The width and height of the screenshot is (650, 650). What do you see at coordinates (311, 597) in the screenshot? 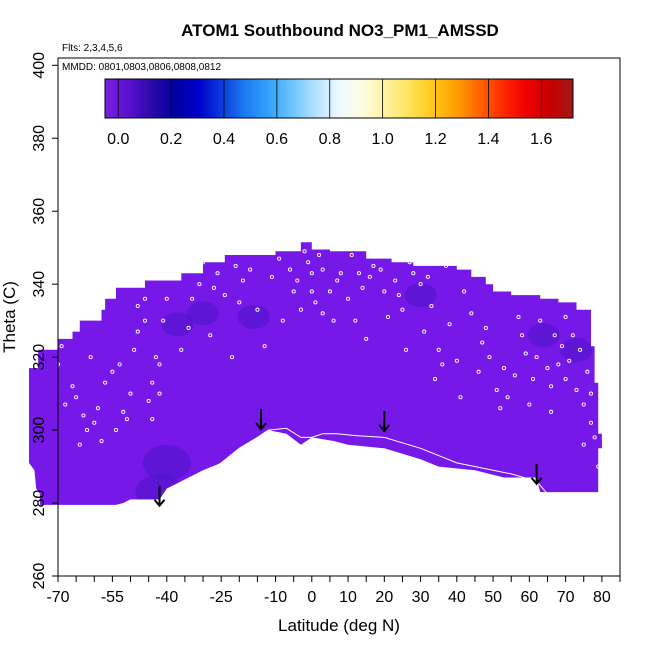
I see `x-tick-label: 0` at bounding box center [311, 597].